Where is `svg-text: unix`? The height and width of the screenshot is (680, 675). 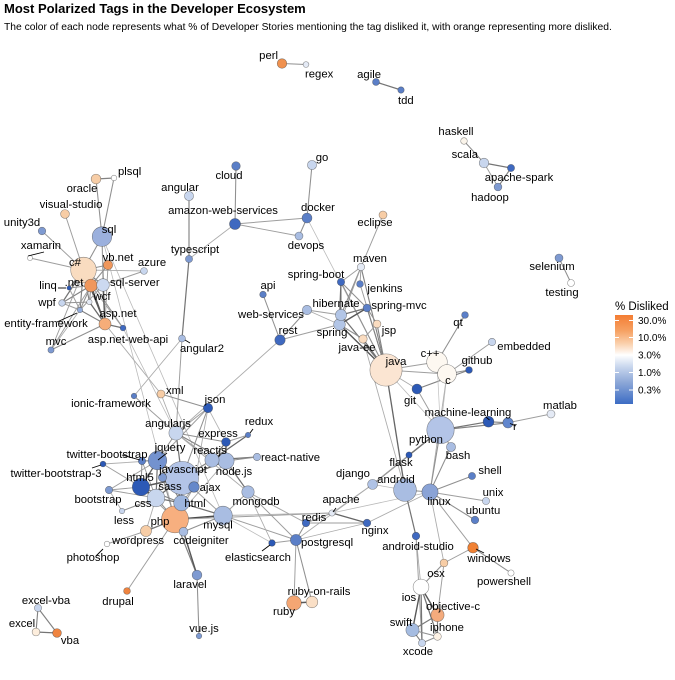 svg-text: unix is located at coordinates (493, 493).